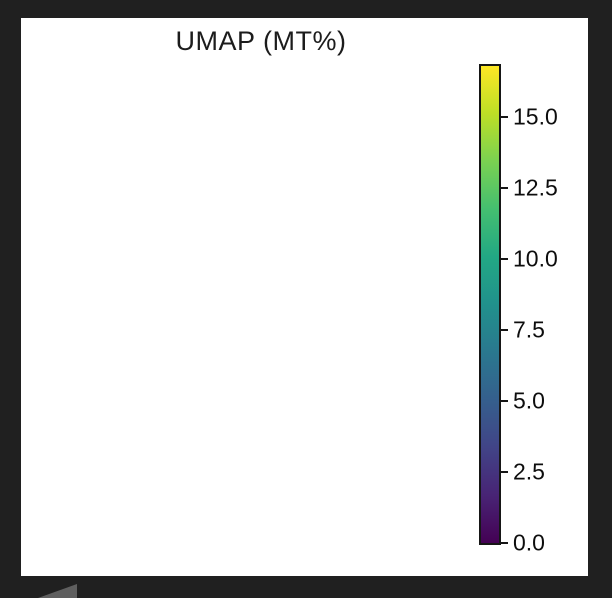 This screenshot has width=612, height=598. Describe the element at coordinates (529, 542) in the screenshot. I see `colorbar-tick-label: 0.0` at that location.